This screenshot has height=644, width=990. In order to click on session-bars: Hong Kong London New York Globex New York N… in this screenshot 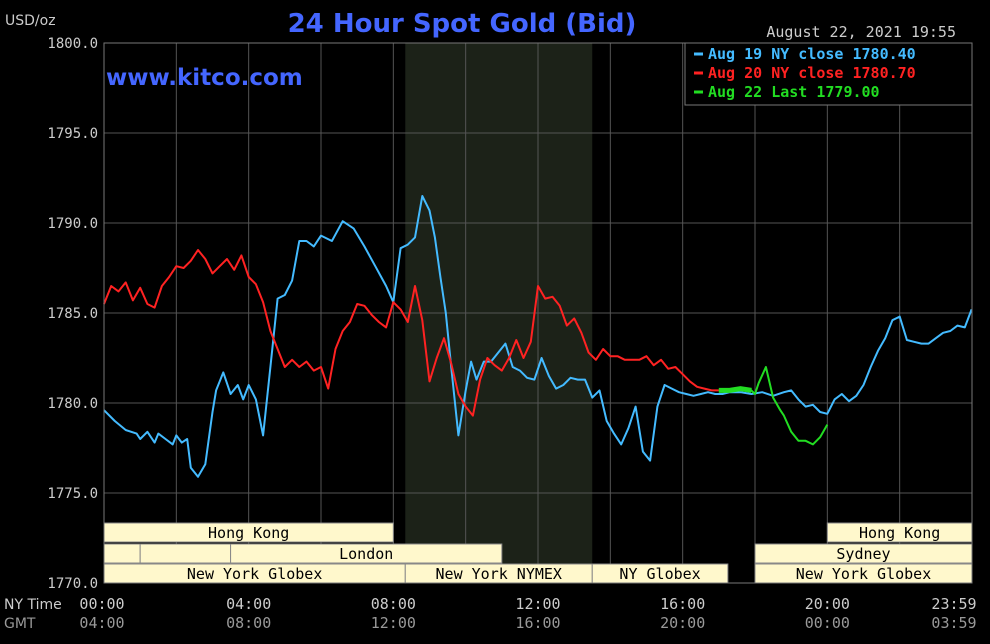, I will do `click(538, 553)`.